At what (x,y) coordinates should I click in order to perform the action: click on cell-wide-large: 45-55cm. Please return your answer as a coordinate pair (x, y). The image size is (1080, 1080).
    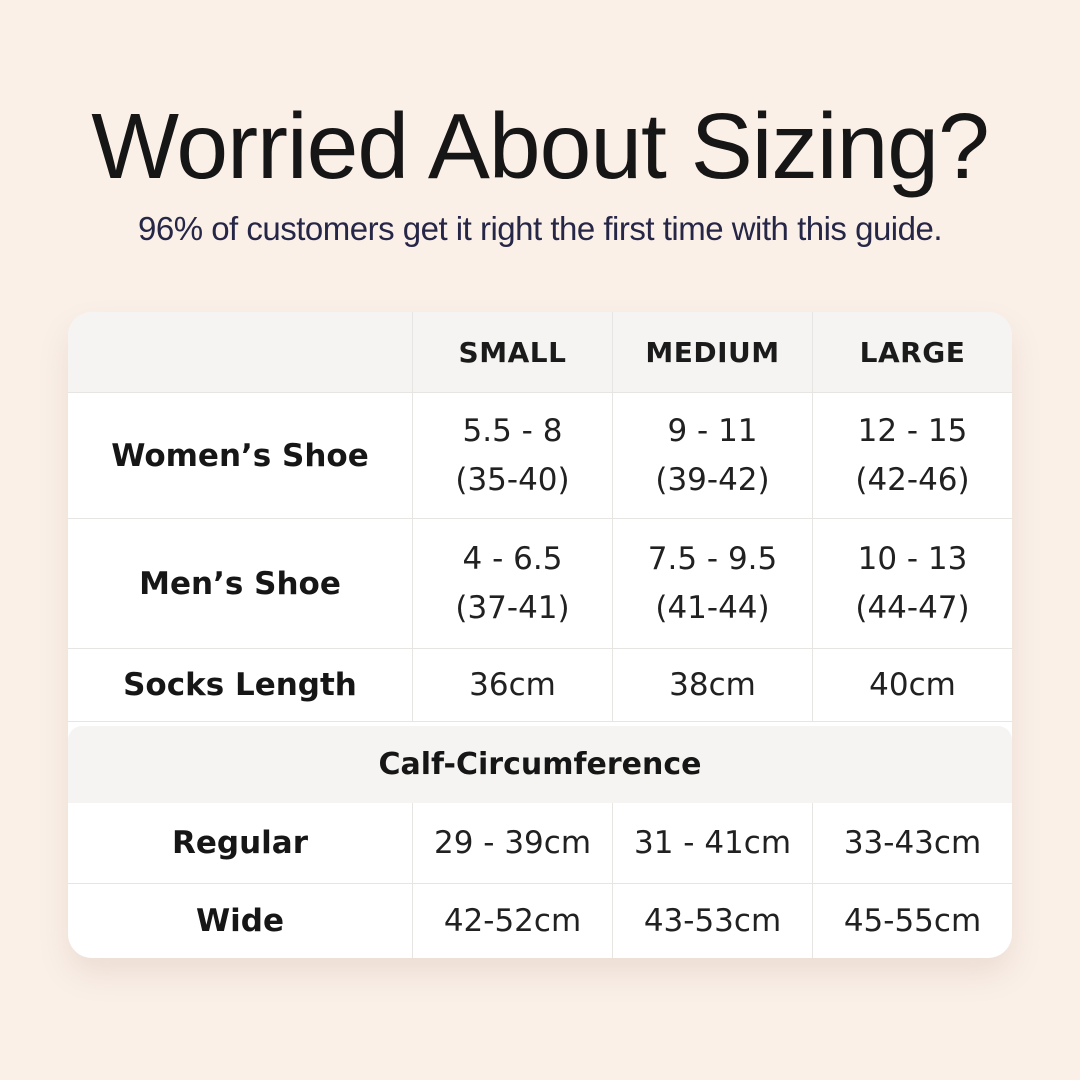
    Looking at the image, I should click on (912, 921).